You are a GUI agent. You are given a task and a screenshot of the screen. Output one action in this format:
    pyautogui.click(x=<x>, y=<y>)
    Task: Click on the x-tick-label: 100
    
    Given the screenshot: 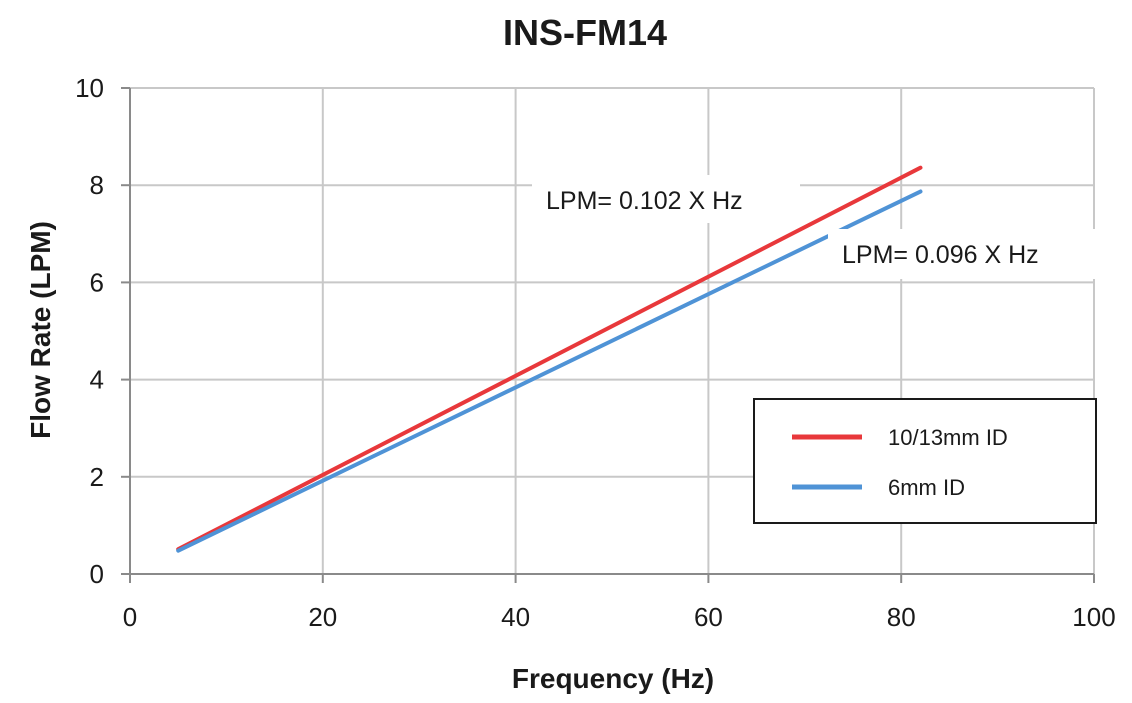 What is the action you would take?
    pyautogui.click(x=1093, y=617)
    